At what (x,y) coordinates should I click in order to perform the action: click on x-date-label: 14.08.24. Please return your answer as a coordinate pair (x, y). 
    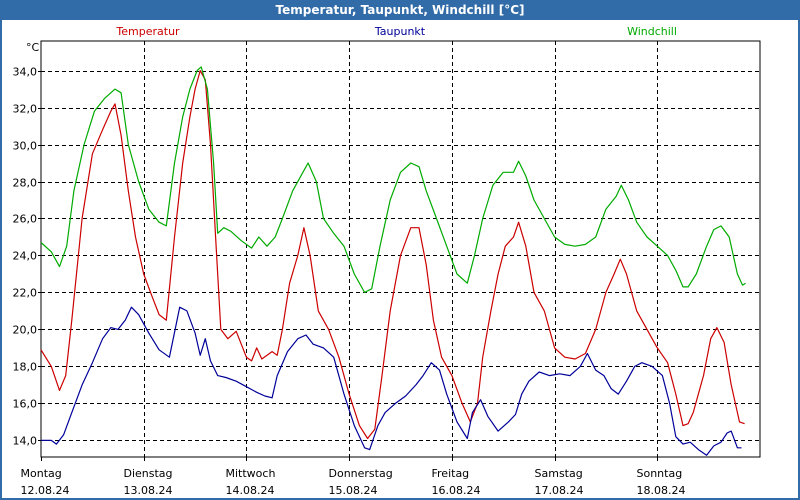
    Looking at the image, I should click on (250, 490).